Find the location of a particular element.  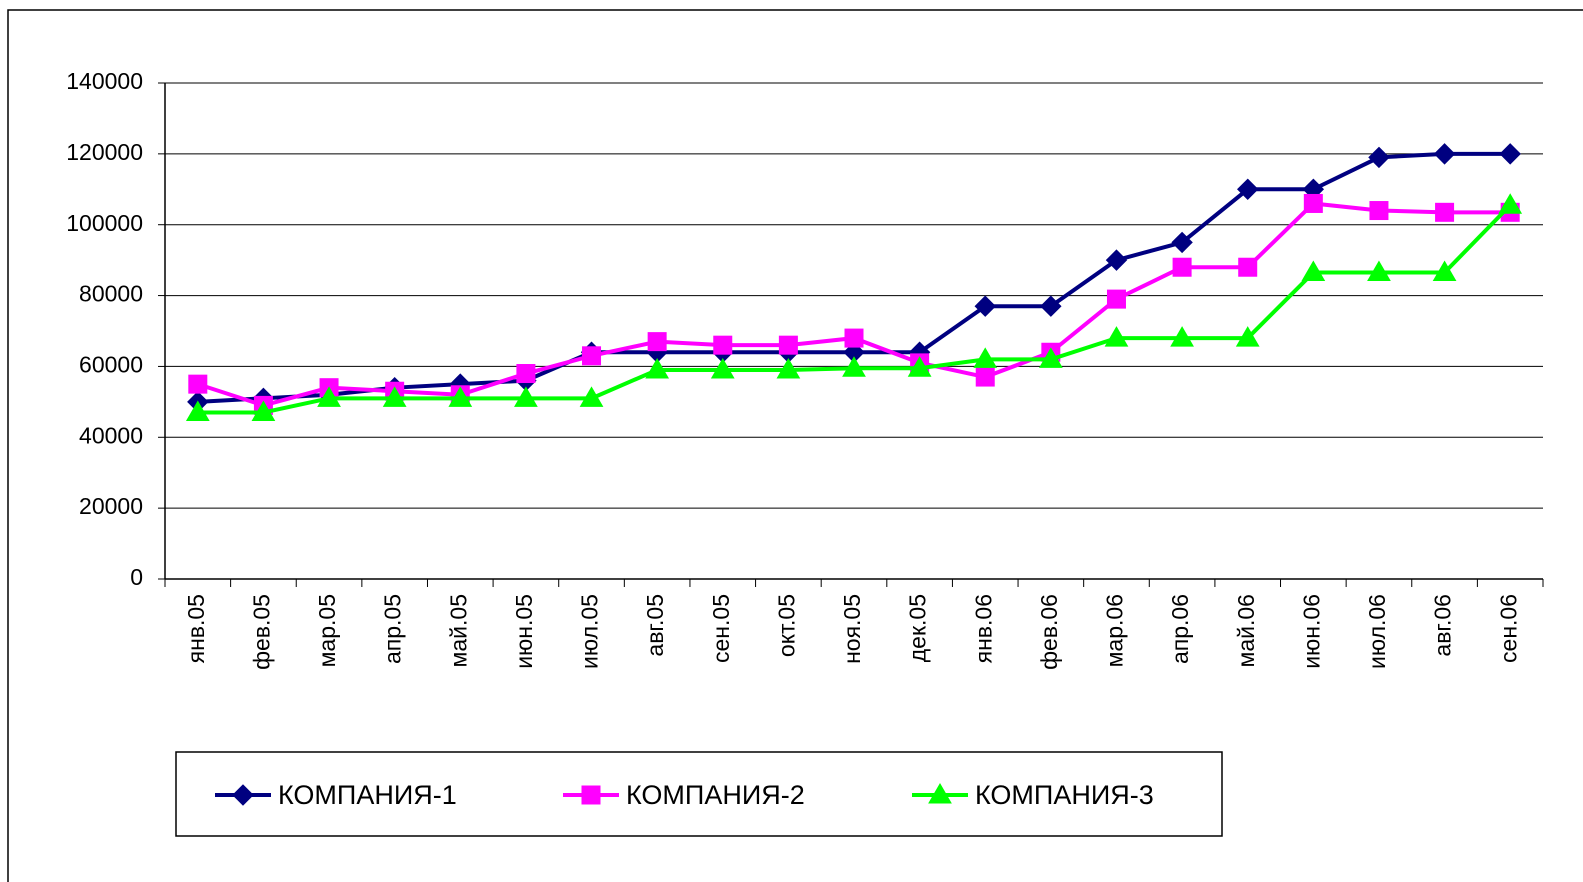

x-tick-label: янв.06 is located at coordinates (983, 628).